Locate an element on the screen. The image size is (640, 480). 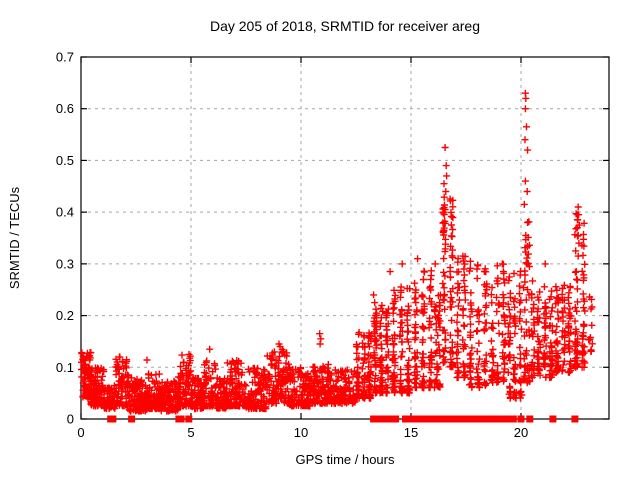
y-tick-label: 0.4 is located at coordinates (65, 212).